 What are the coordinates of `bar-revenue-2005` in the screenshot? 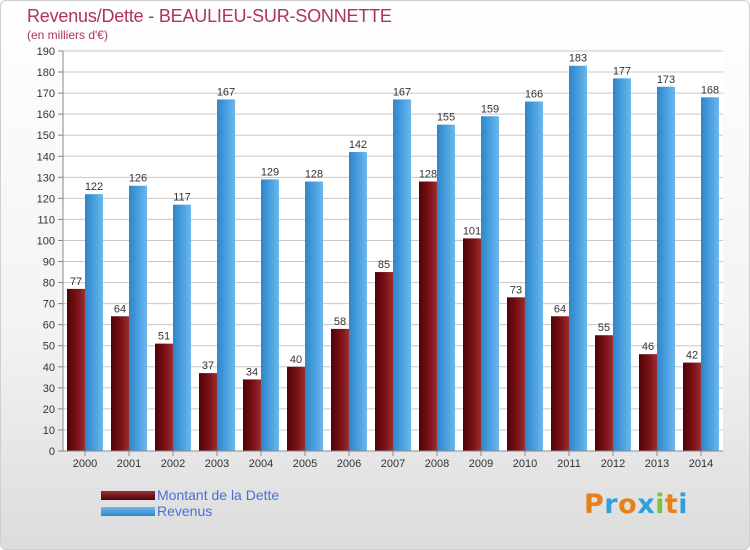 It's located at (314, 316).